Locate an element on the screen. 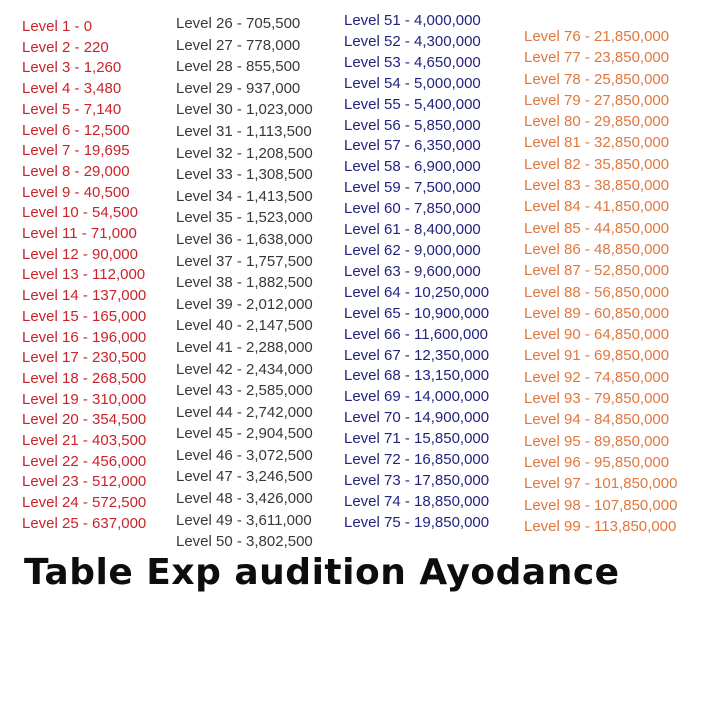 The image size is (720, 703). level-entry: Level 70 - 14,900,000 is located at coordinates (417, 418).